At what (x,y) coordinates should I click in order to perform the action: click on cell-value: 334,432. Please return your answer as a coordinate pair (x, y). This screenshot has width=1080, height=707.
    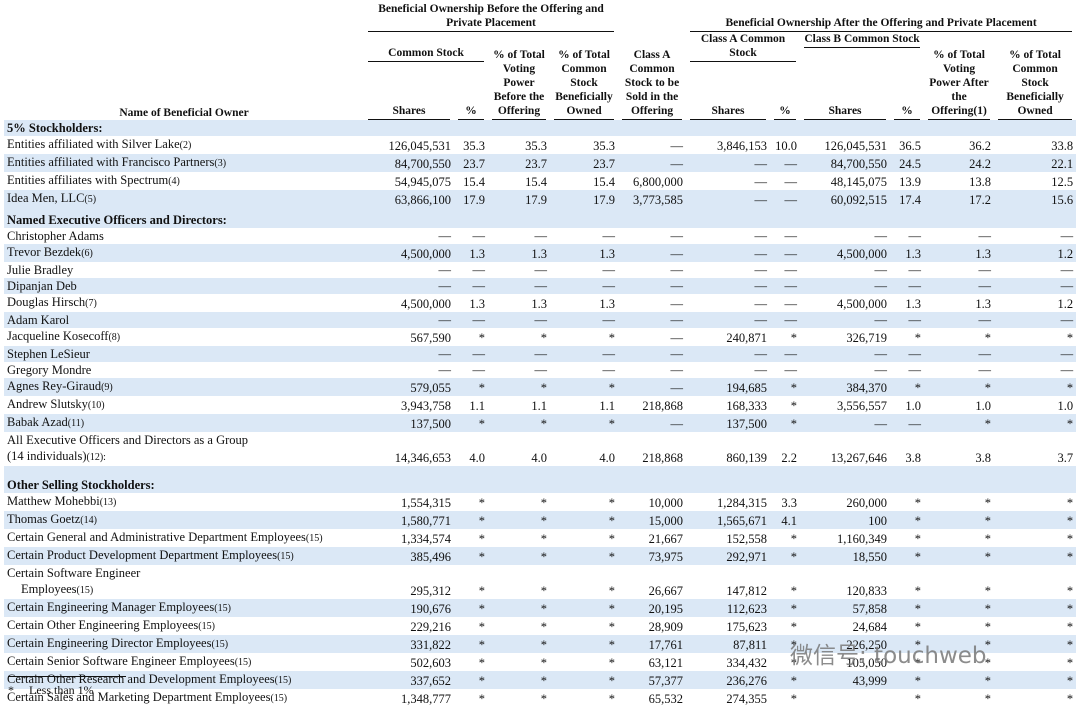
    Looking at the image, I should click on (747, 663).